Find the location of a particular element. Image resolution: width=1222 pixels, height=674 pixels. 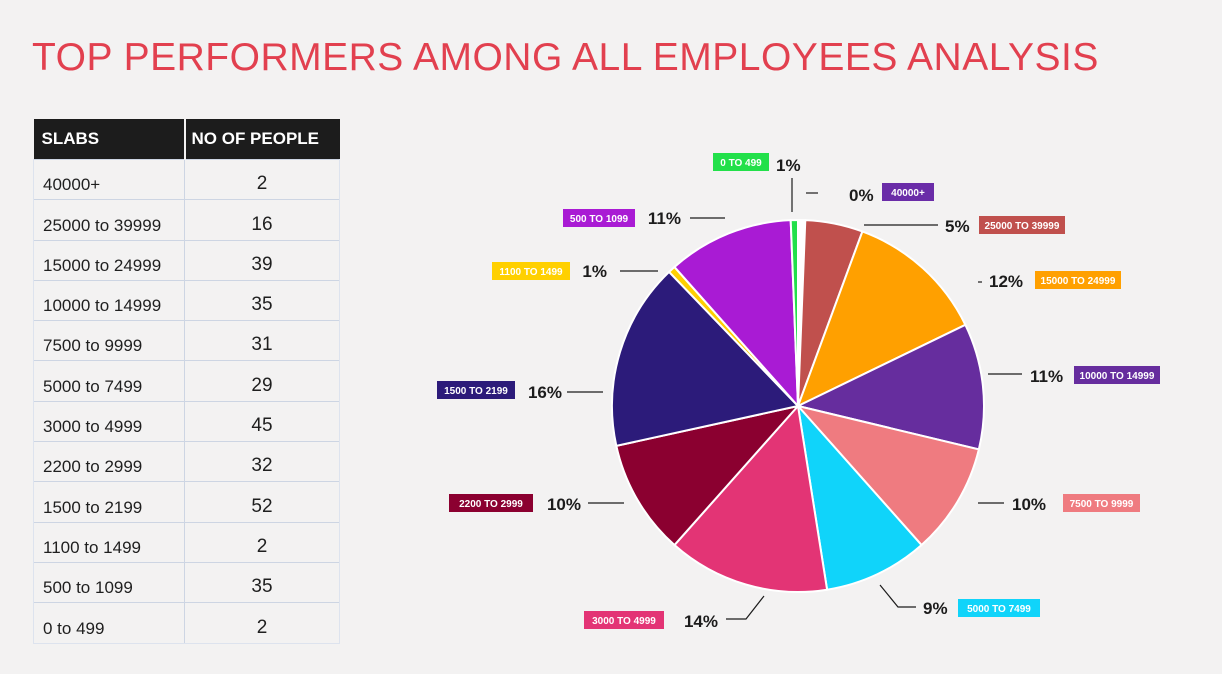

table-row: 40000+ 2 is located at coordinates (186, 179).